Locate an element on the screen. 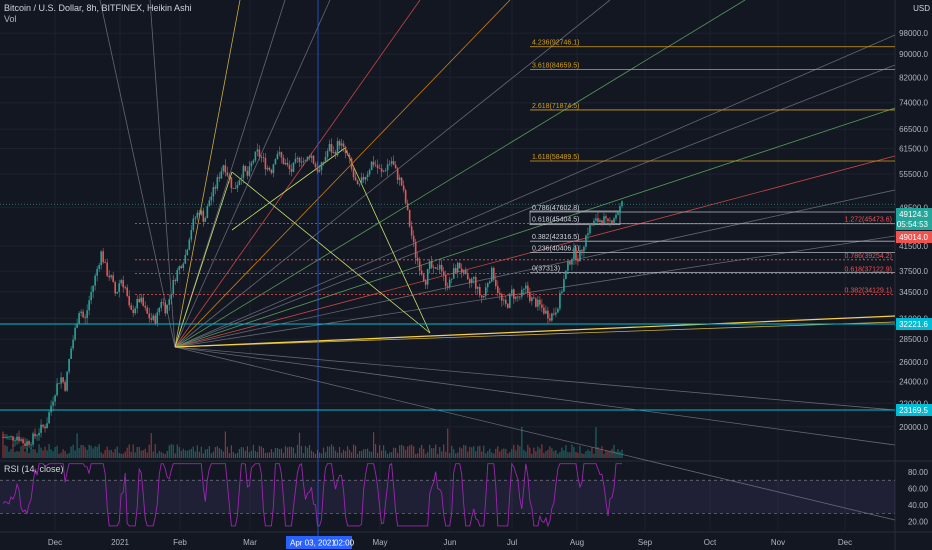  rsi-tick-label: 80.00 is located at coordinates (918, 472).